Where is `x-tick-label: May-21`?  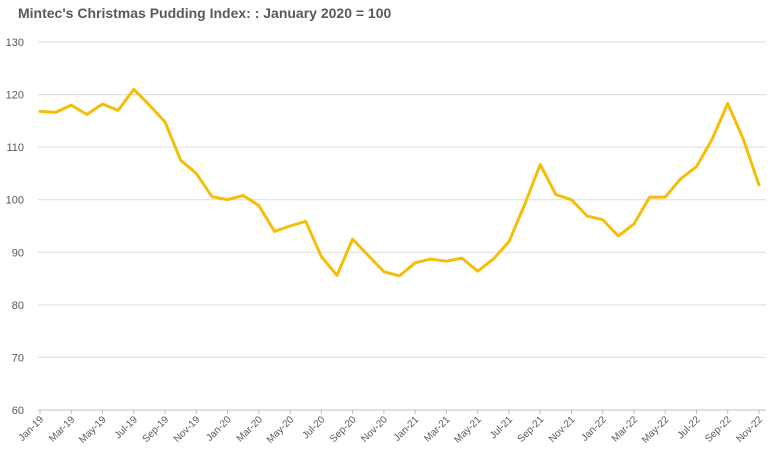 x-tick-label: May-21 is located at coordinates (468, 430).